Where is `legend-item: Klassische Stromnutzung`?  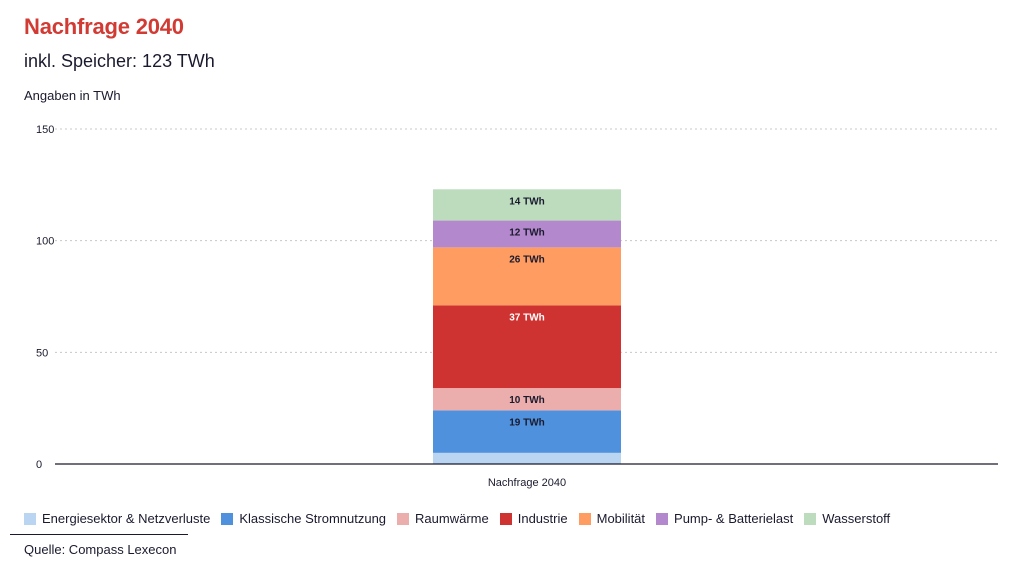
legend-item: Klassische Stromnutzung is located at coordinates (303, 518).